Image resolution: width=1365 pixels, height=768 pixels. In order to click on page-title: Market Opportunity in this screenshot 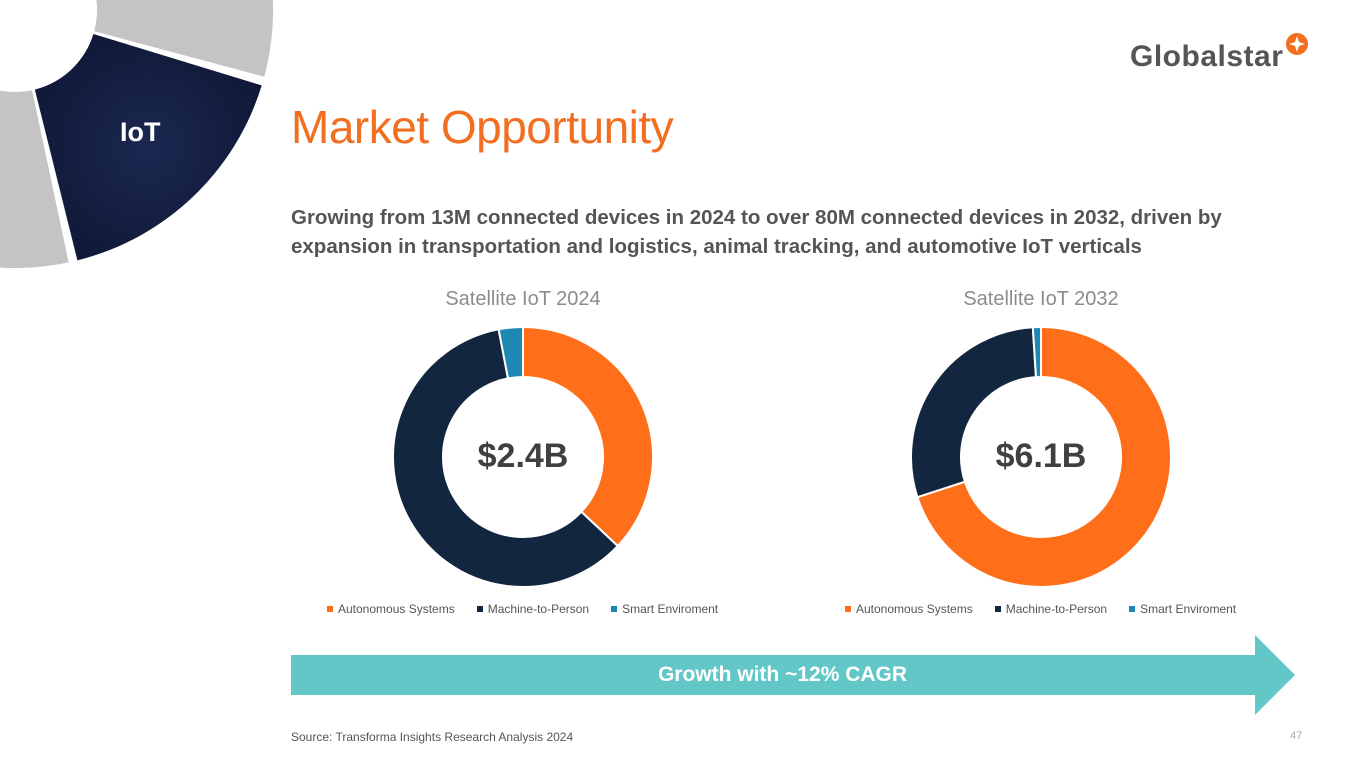, I will do `click(482, 127)`.